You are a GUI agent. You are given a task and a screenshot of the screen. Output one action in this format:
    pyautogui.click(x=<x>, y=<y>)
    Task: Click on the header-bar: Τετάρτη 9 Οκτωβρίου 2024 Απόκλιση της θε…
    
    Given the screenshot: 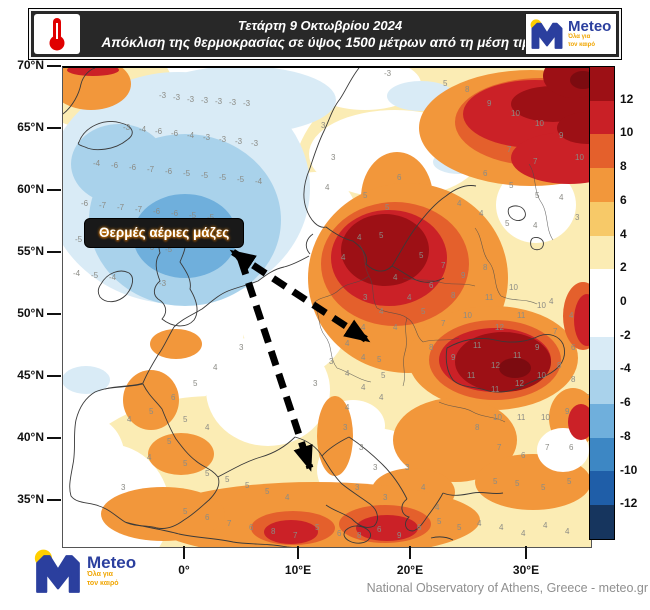 What is the action you would take?
    pyautogui.click(x=325, y=34)
    